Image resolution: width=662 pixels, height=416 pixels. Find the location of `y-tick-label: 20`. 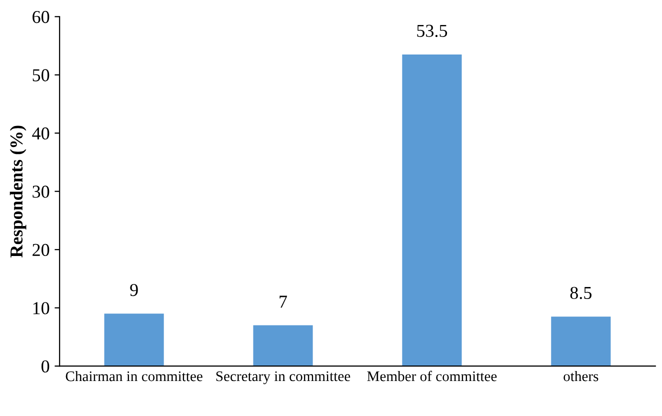

y-tick-label: 20 is located at coordinates (41, 250).